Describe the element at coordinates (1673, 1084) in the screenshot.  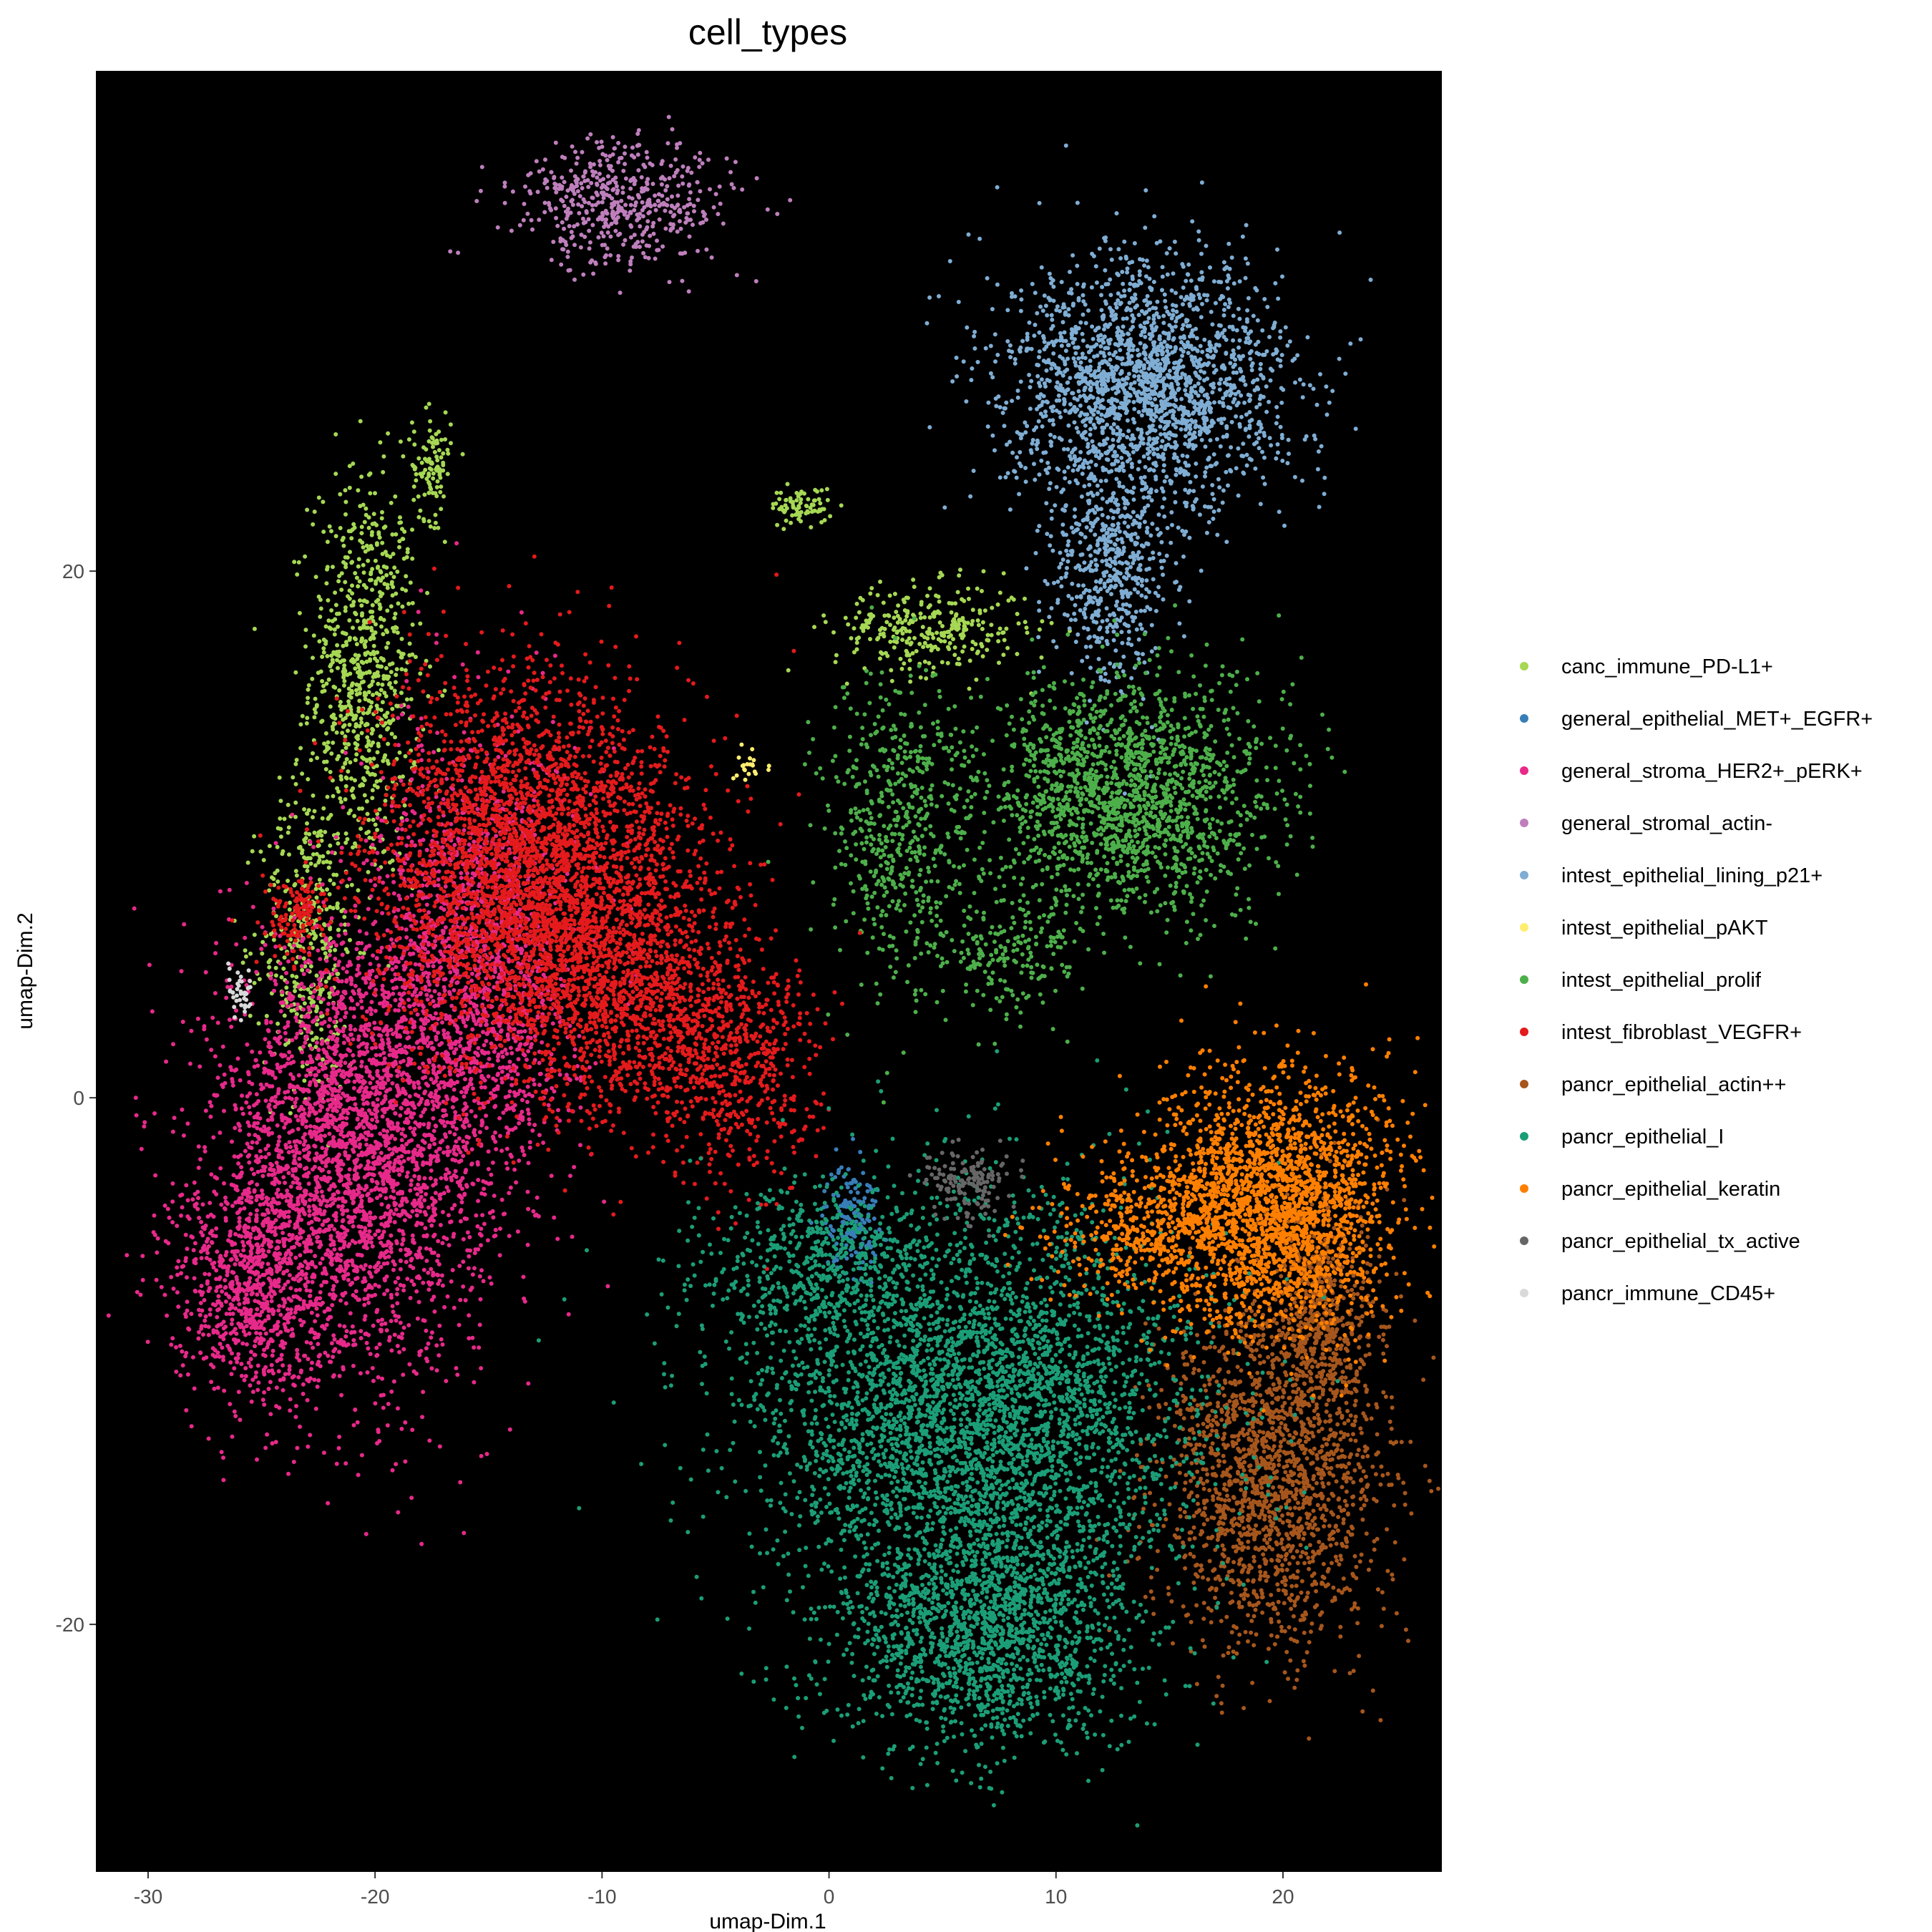
I see `legend-label: pancr_epithelial_actin++` at that location.